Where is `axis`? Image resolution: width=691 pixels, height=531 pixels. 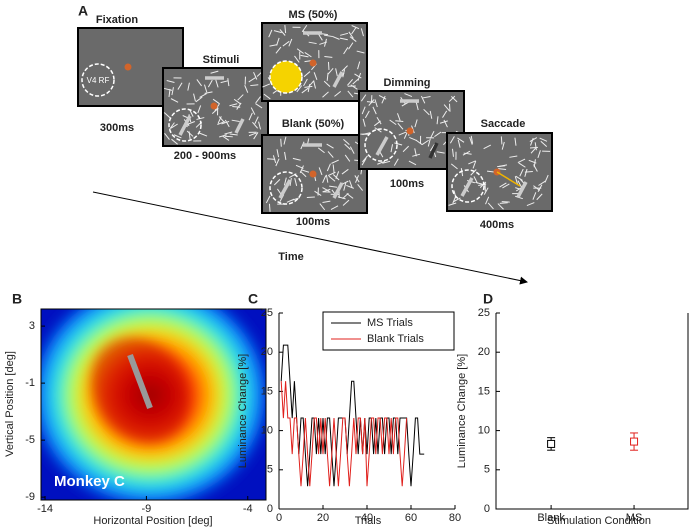 axis is located at coordinates (592, 411).